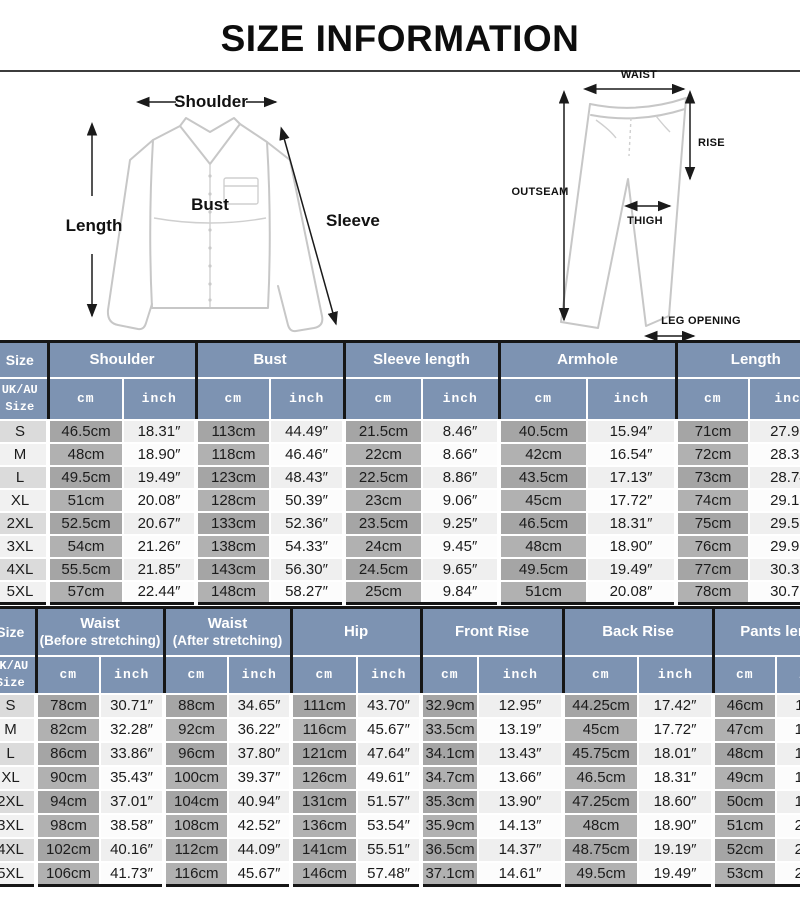 Image resolution: width=800 pixels, height=900 pixels. Describe the element at coordinates (600, 777) in the screenshot. I see `cm-value-cell: 46.5cm` at that location.